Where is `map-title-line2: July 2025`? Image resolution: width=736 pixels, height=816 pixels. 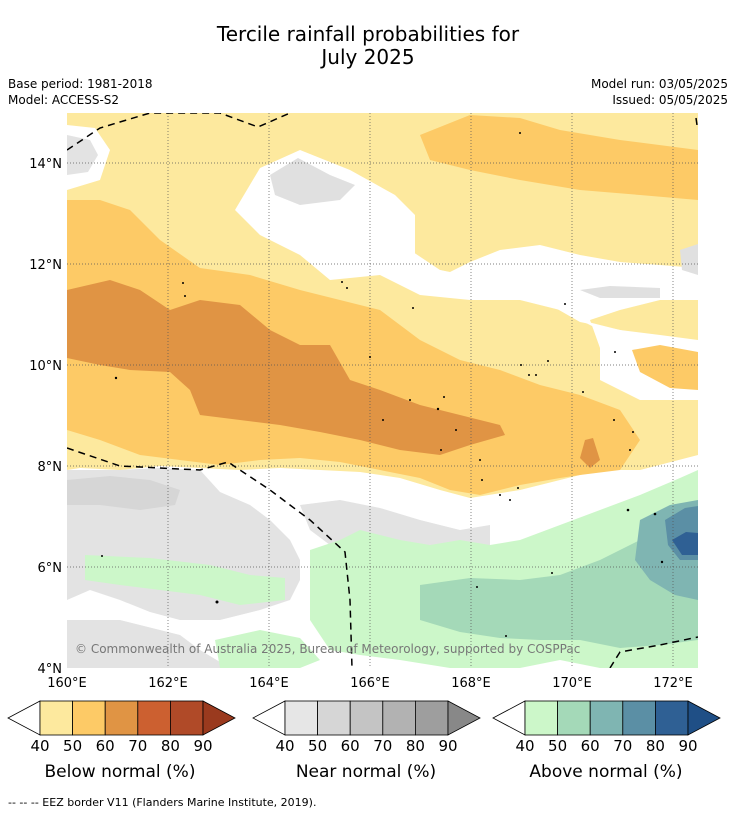
map-title-line2: July 2025 is located at coordinates (368, 57).